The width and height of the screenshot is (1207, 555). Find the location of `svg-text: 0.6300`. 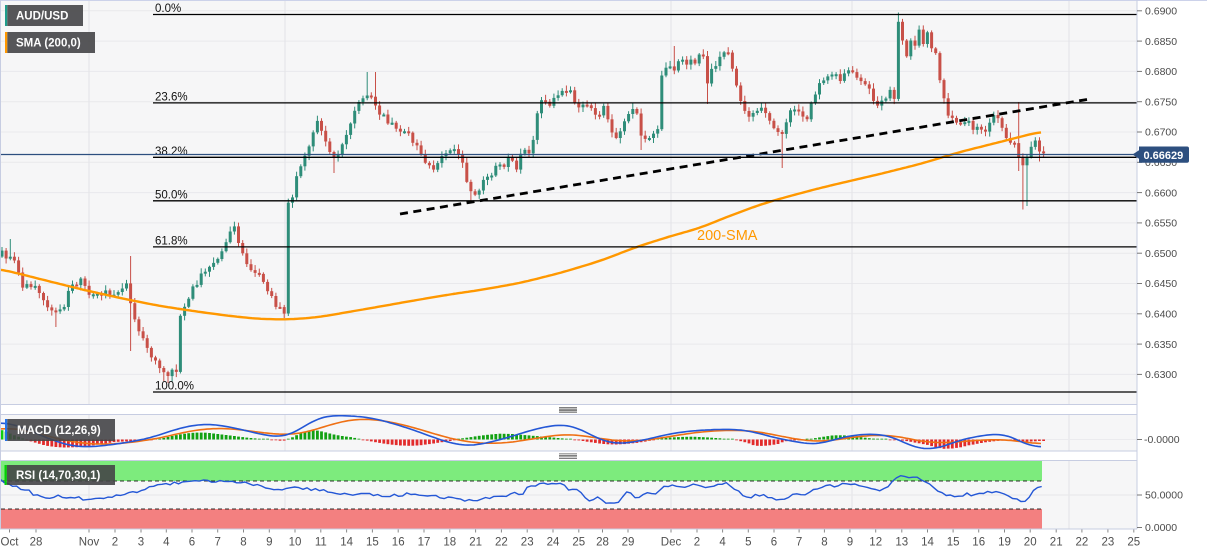

svg-text: 0.6300 is located at coordinates (1161, 375).